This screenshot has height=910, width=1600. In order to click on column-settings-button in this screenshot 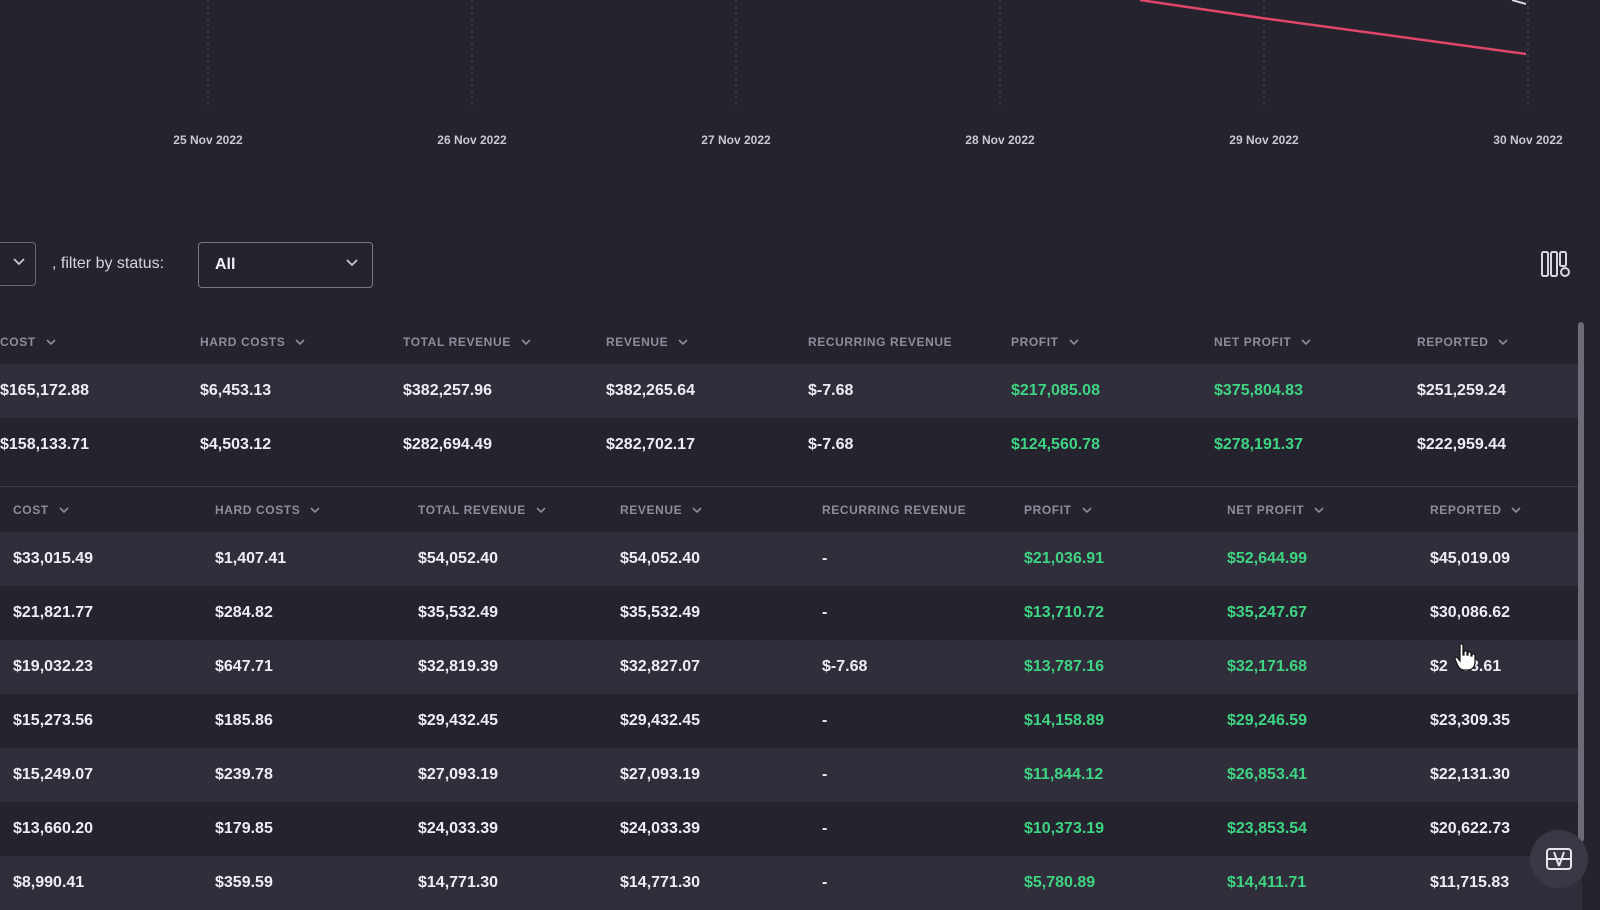, I will do `click(1556, 265)`.